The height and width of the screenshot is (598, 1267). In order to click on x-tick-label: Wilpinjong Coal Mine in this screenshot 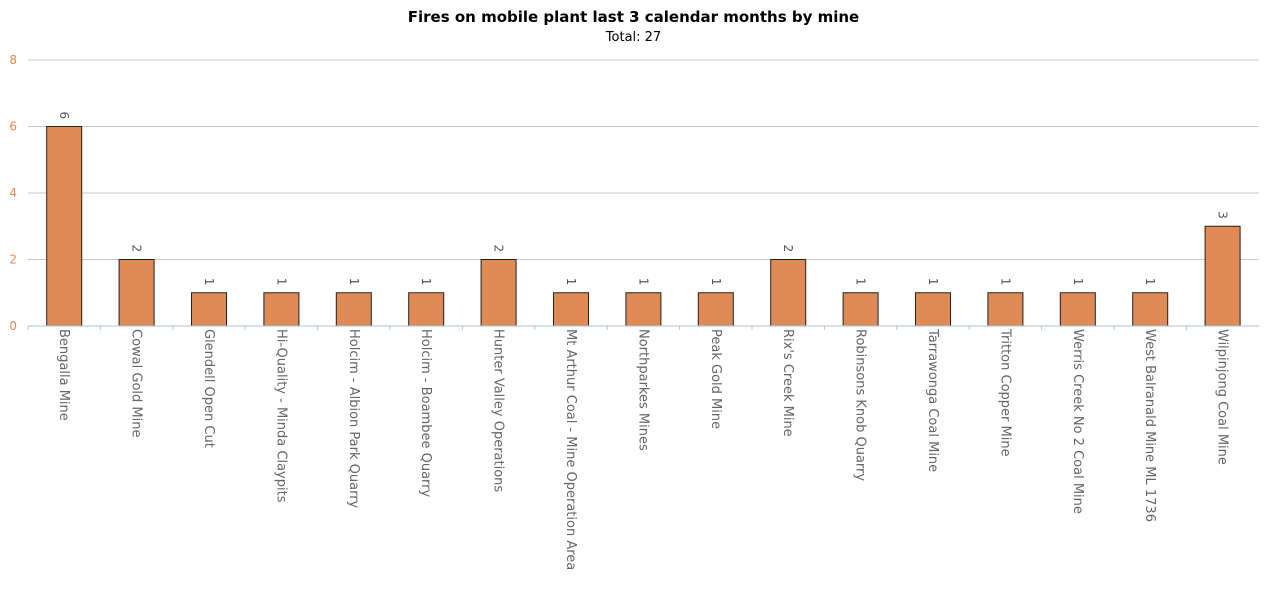, I will do `click(1222, 397)`.